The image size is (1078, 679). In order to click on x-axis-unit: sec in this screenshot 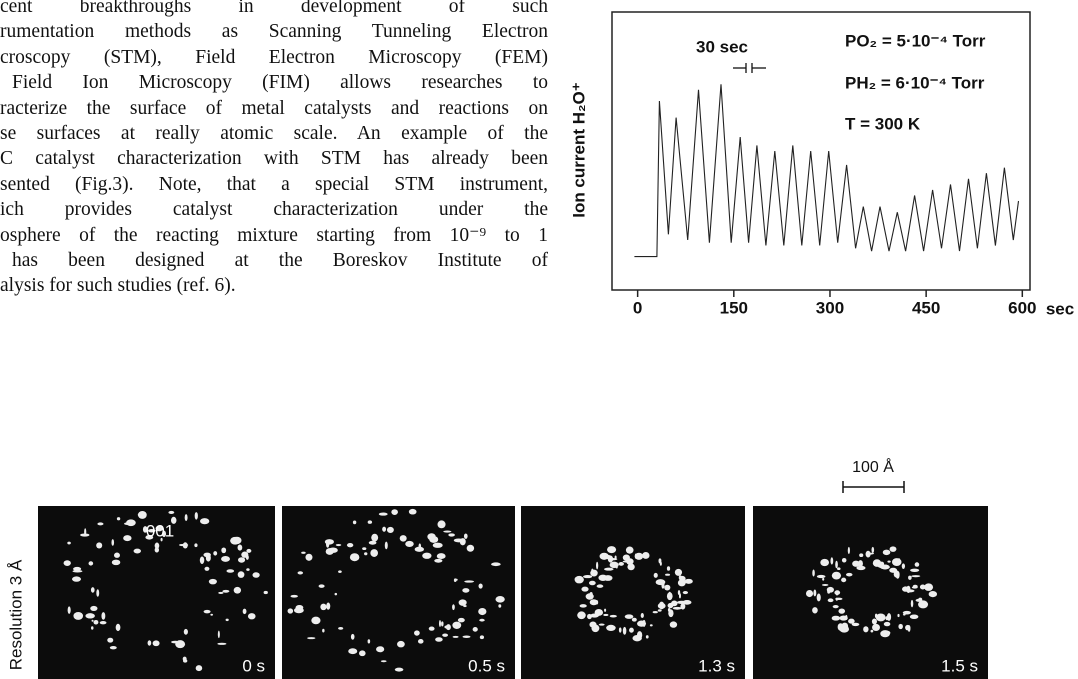, I will do `click(1060, 308)`.